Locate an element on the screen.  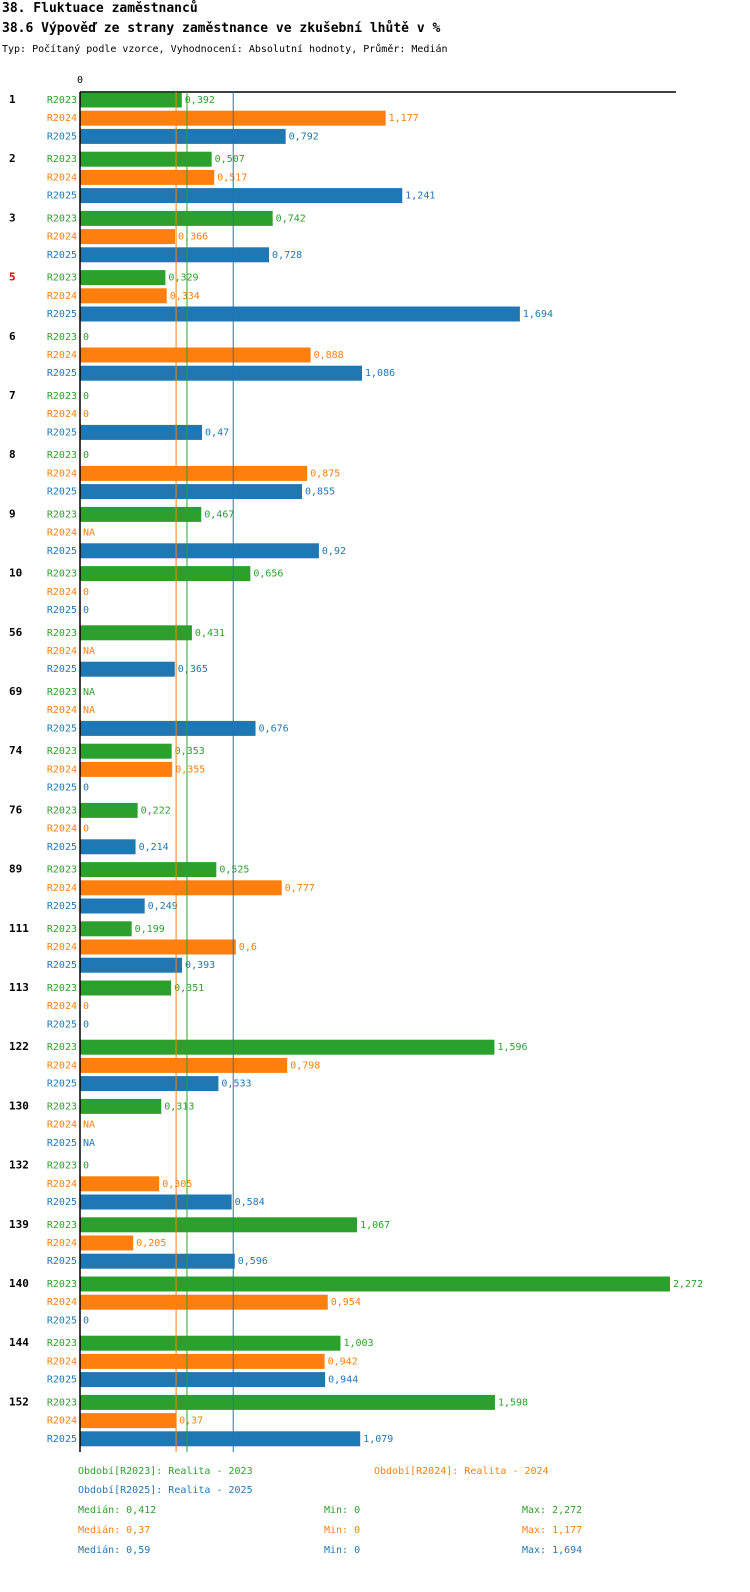
data-label: 0,351 is located at coordinates (189, 988).